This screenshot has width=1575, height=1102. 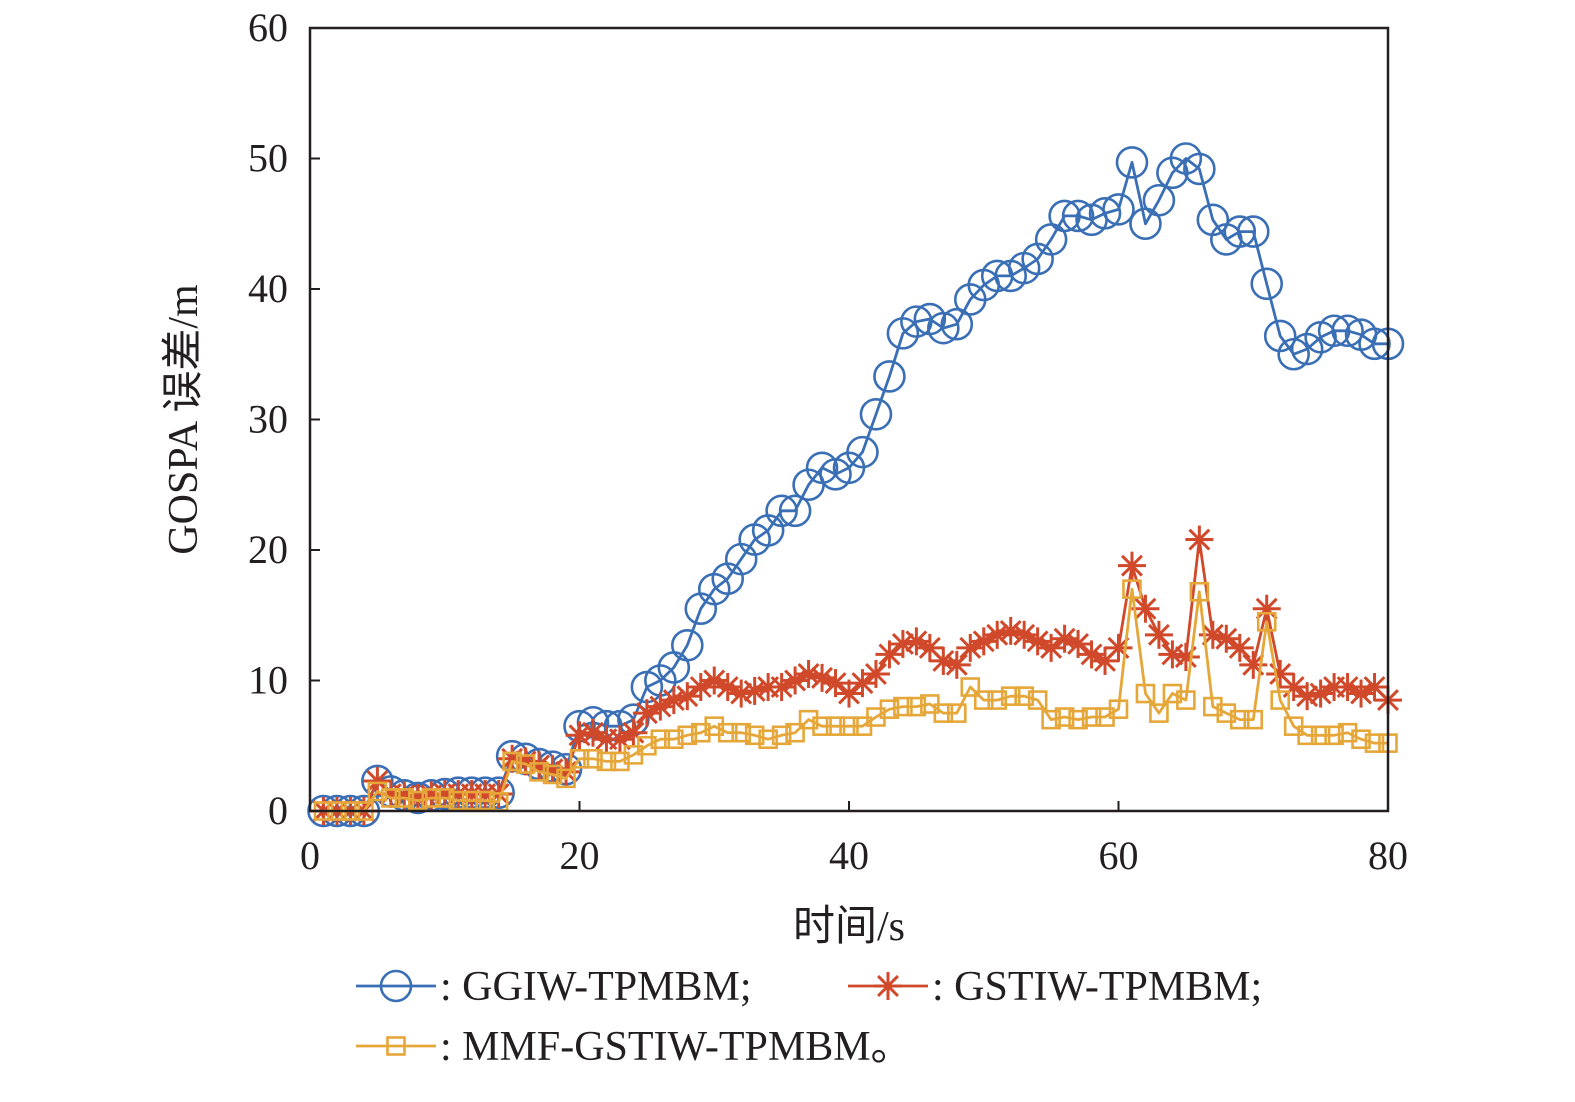 I want to click on y-tick-label: 40, so click(x=268, y=288).